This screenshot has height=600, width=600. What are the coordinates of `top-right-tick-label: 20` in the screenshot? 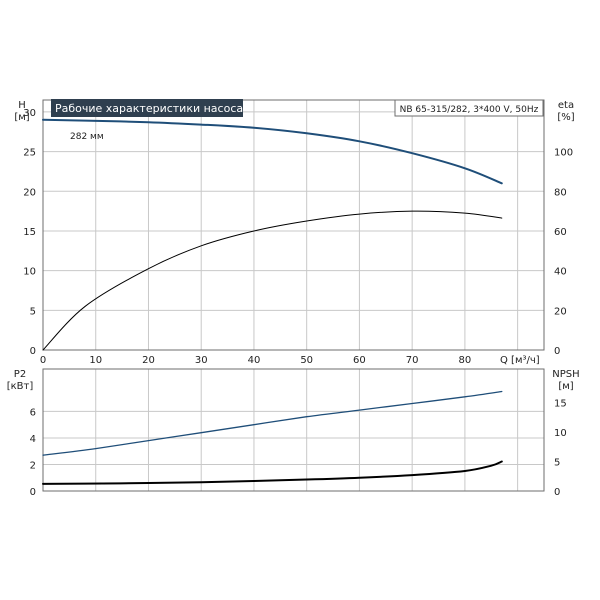 It's located at (560, 311).